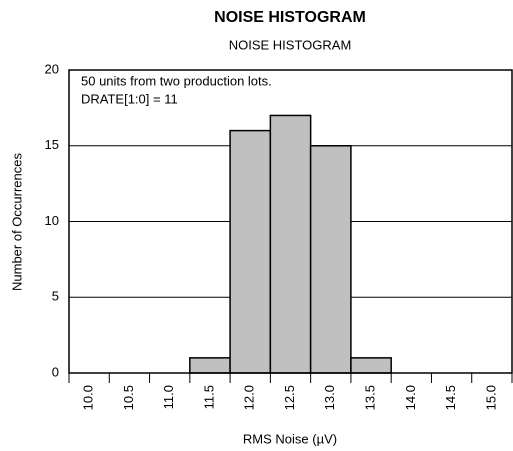 The image size is (513, 451). What do you see at coordinates (290, 438) in the screenshot?
I see `x-axis-label: RMS Noise (µV)` at bounding box center [290, 438].